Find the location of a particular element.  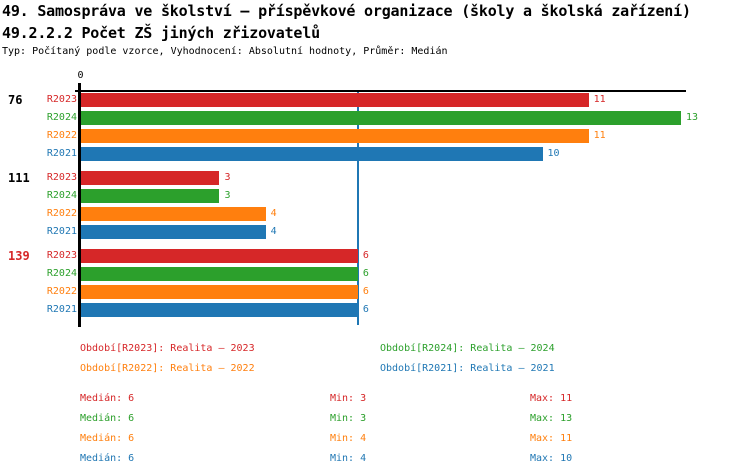

legend-item-r2024: Období[R2024]: Realita – 2024 is located at coordinates (467, 348).